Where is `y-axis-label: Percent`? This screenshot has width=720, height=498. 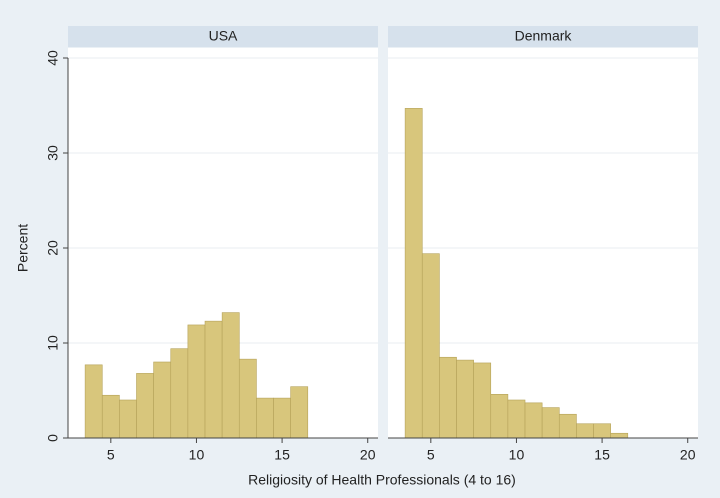
y-axis-label: Percent is located at coordinates (23, 248).